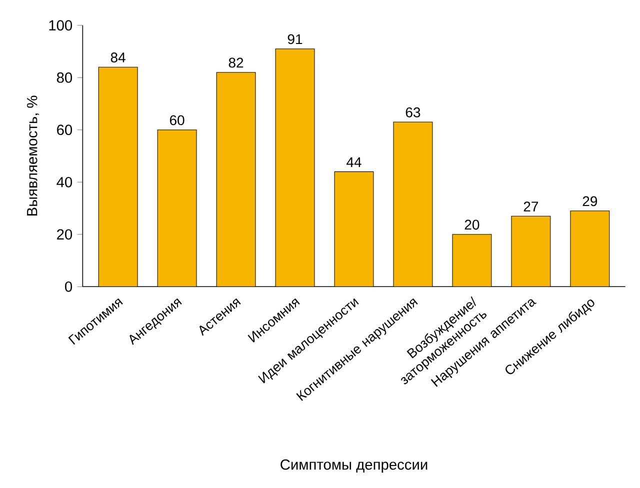 This screenshot has height=488, width=640. What do you see at coordinates (236, 63) in the screenshot?
I see `data-label: 82` at bounding box center [236, 63].